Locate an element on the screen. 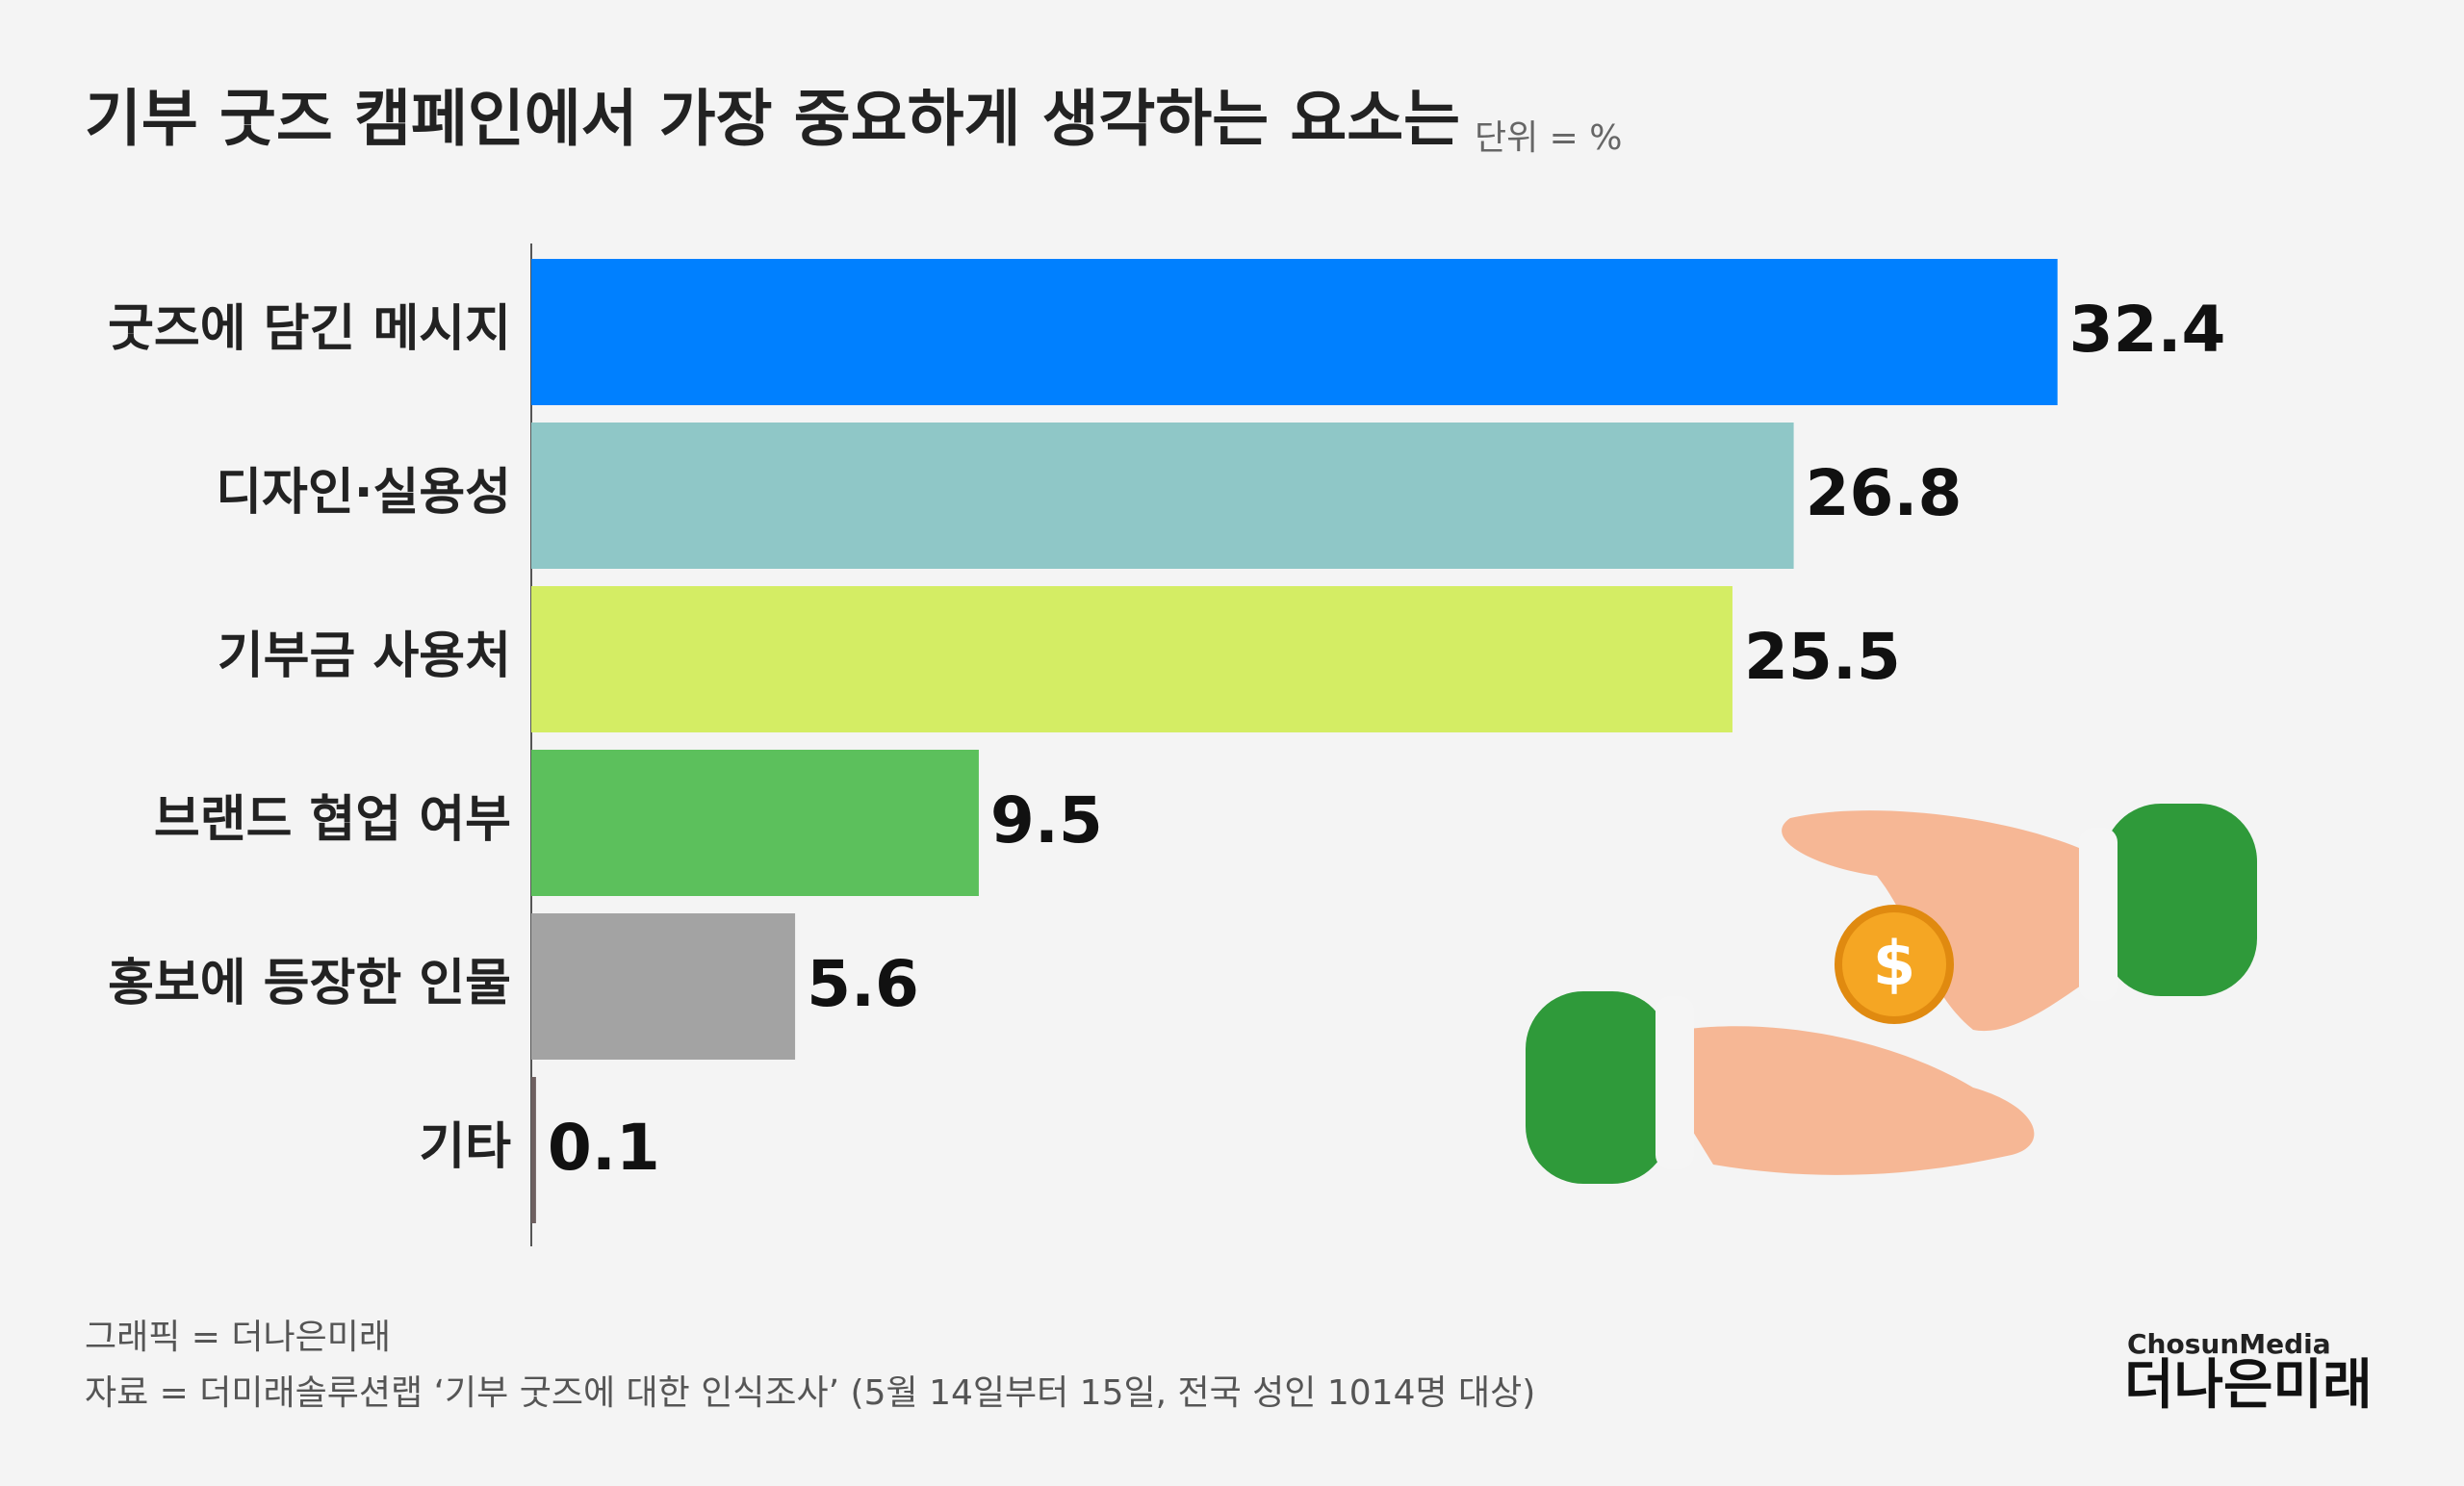 Image resolution: width=2464 pixels, height=1486 pixels. value-label: 0.1 is located at coordinates (604, 1148).